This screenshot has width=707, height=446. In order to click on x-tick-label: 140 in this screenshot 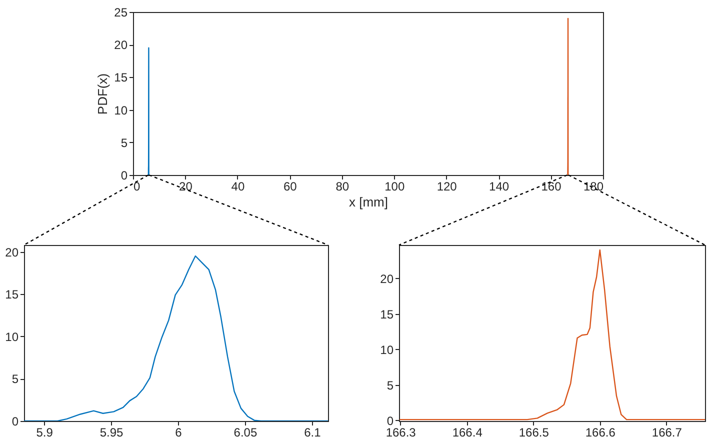, I will do `click(499, 187)`.